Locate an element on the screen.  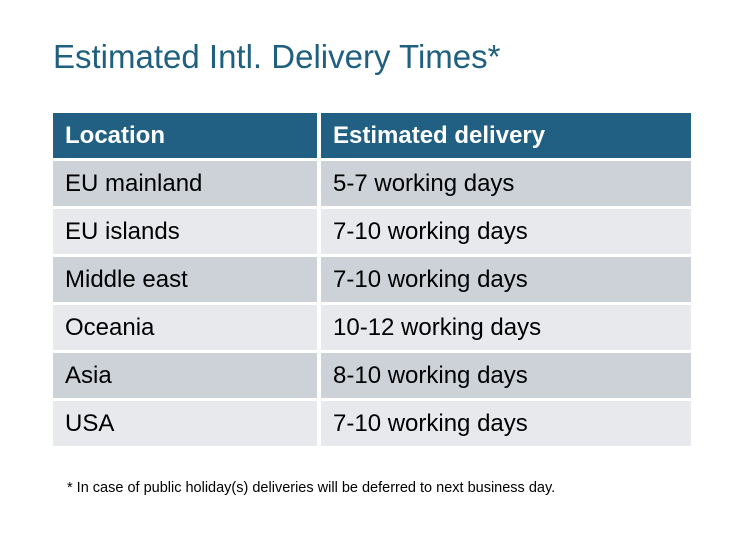
delivery-cell: 8-10 working days is located at coordinates (506, 375).